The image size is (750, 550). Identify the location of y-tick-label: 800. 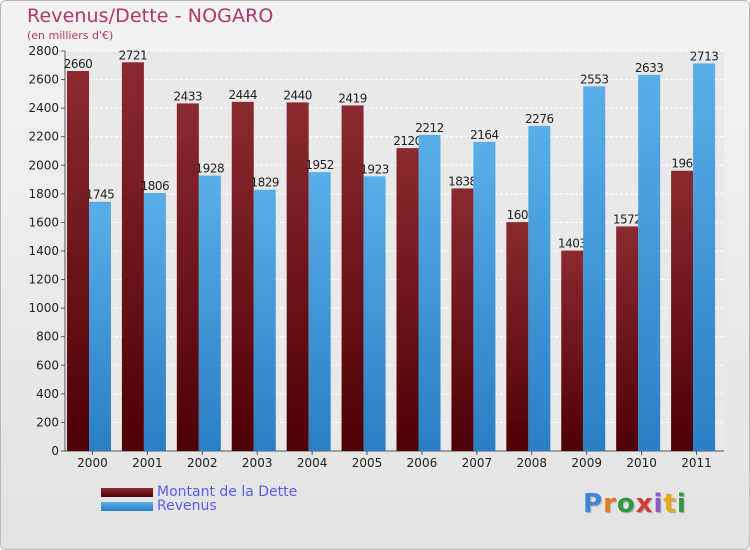
(47, 337).